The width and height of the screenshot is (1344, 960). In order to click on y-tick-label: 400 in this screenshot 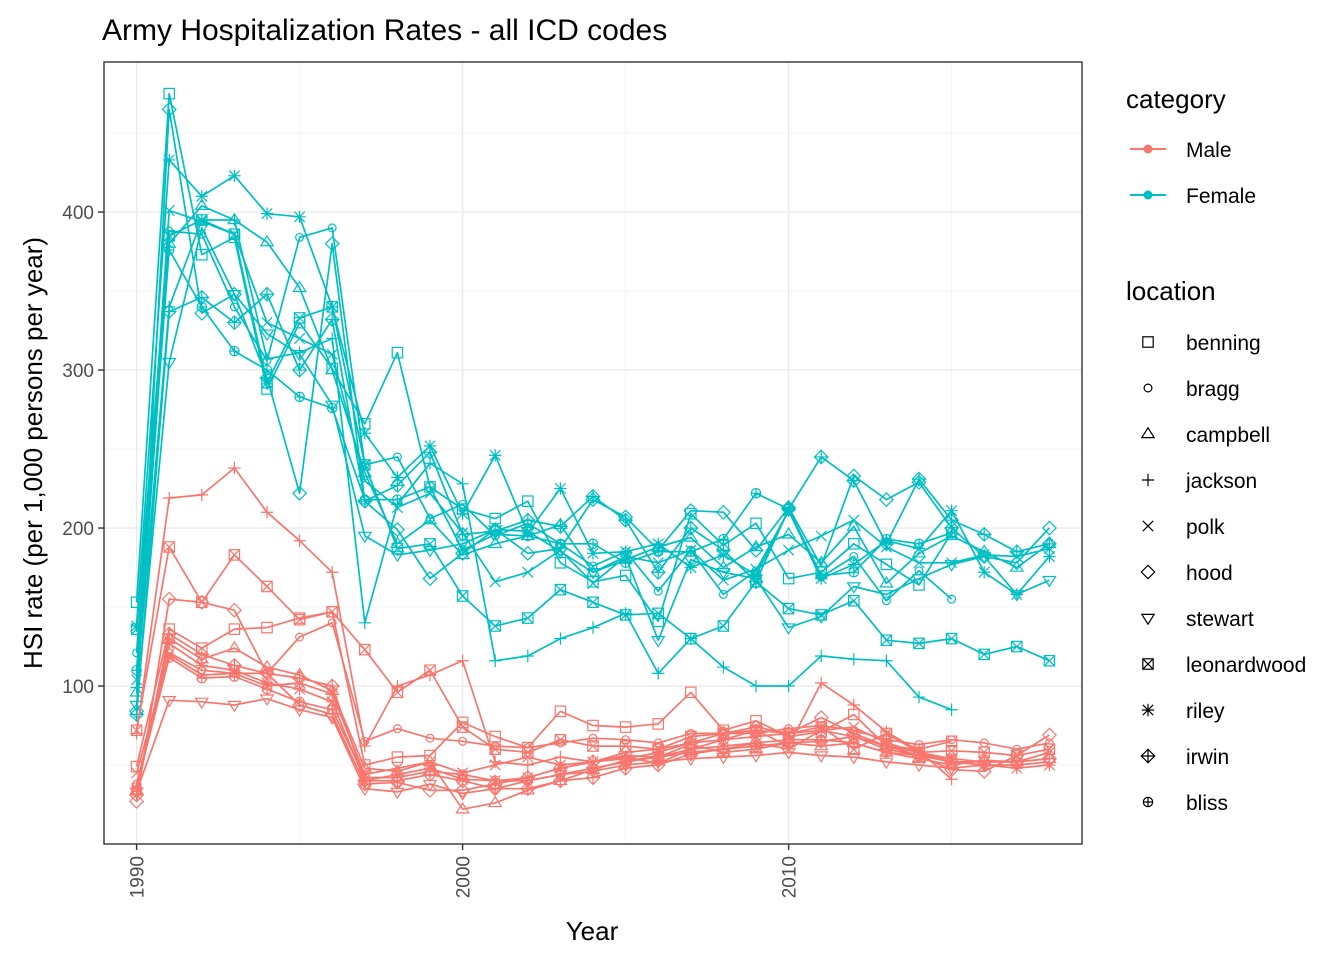, I will do `click(78, 213)`.